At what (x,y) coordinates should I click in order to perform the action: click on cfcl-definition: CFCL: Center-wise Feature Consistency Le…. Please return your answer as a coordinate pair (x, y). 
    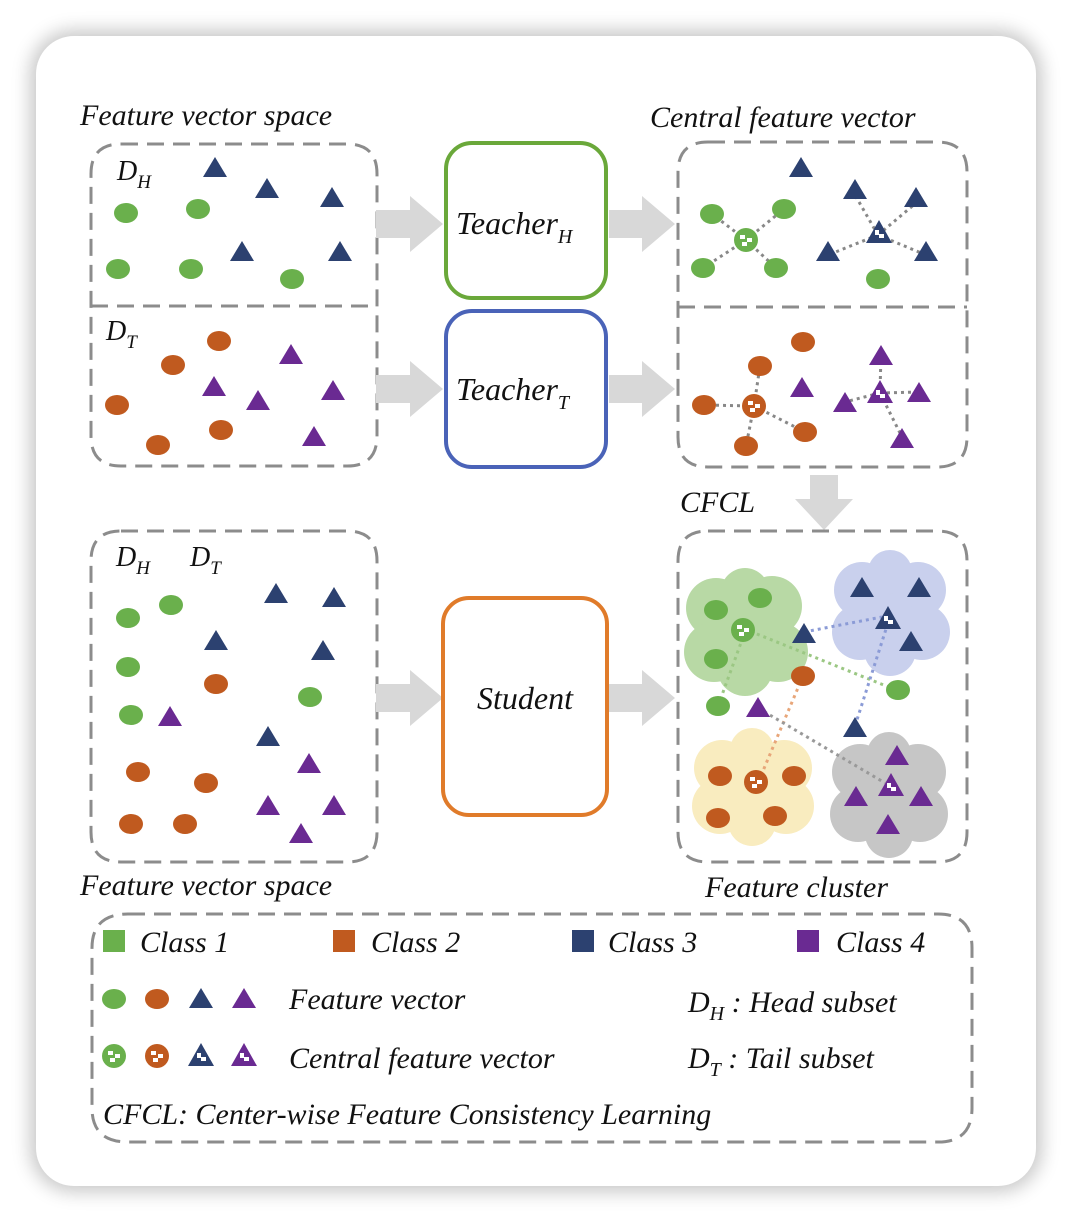
    Looking at the image, I should click on (407, 1114).